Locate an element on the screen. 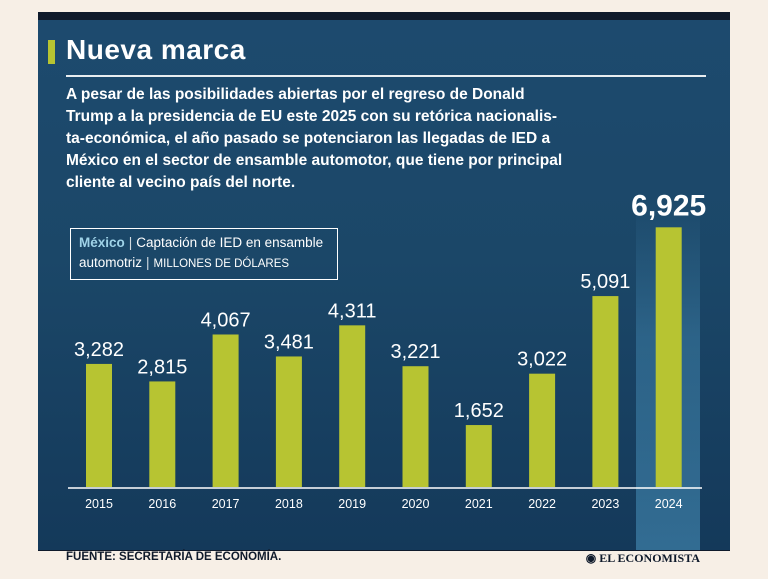 The height and width of the screenshot is (579, 768). data-label-2022: 3,022 is located at coordinates (542, 360).